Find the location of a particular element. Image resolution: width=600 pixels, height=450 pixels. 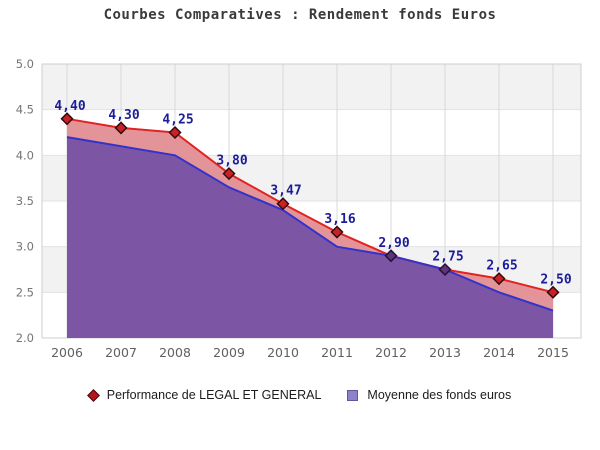

legend-item-moyenne: Moyenne des fonds euros is located at coordinates (429, 395).